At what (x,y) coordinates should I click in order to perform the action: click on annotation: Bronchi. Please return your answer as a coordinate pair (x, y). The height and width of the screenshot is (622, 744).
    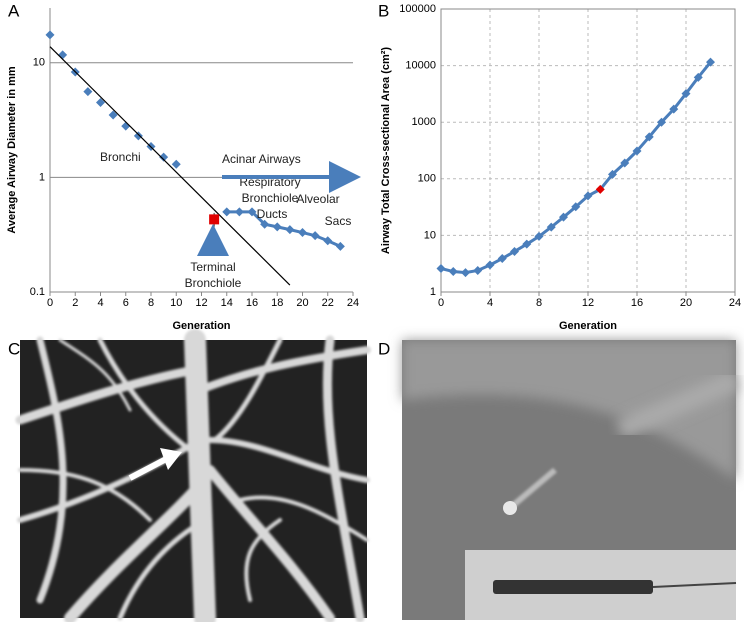
    Looking at the image, I should click on (120, 157).